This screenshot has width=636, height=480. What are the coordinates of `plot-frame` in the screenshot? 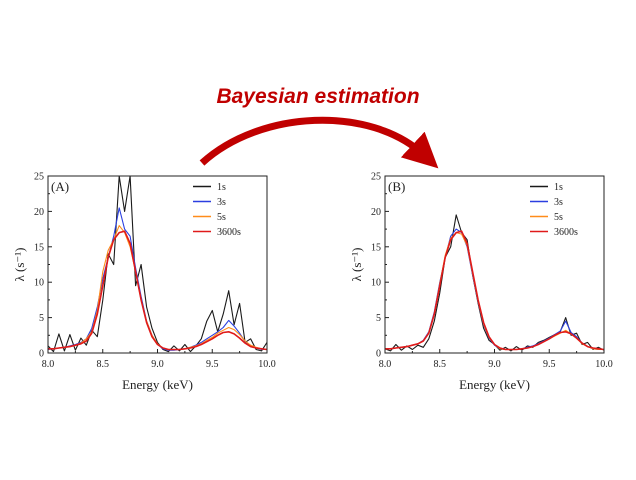 It's located at (494, 264).